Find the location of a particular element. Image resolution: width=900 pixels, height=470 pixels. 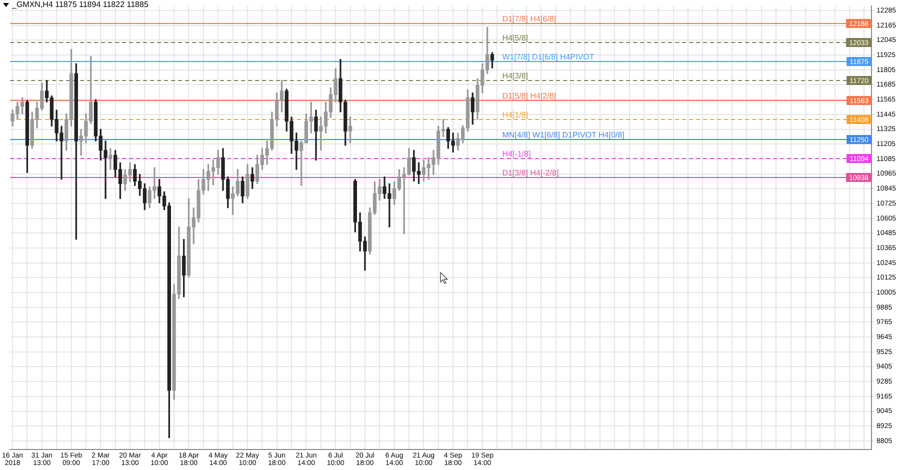

ref-line-label: W1[7/8] D1[6/8] H4PIVOT is located at coordinates (548, 57).